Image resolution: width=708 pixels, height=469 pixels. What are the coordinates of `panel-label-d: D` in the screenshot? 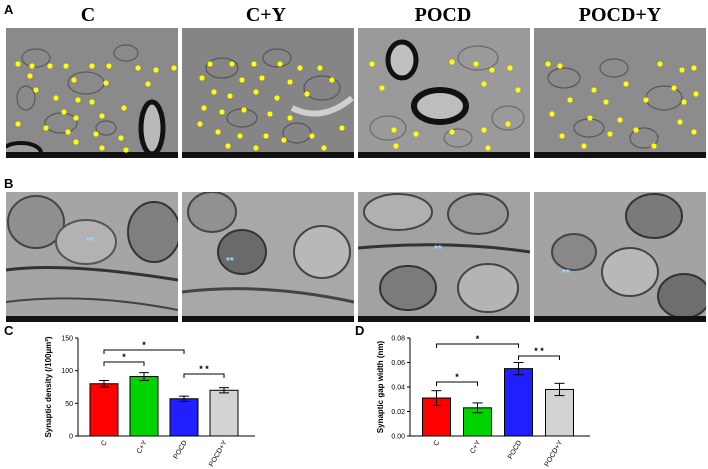 It's located at (360, 330).